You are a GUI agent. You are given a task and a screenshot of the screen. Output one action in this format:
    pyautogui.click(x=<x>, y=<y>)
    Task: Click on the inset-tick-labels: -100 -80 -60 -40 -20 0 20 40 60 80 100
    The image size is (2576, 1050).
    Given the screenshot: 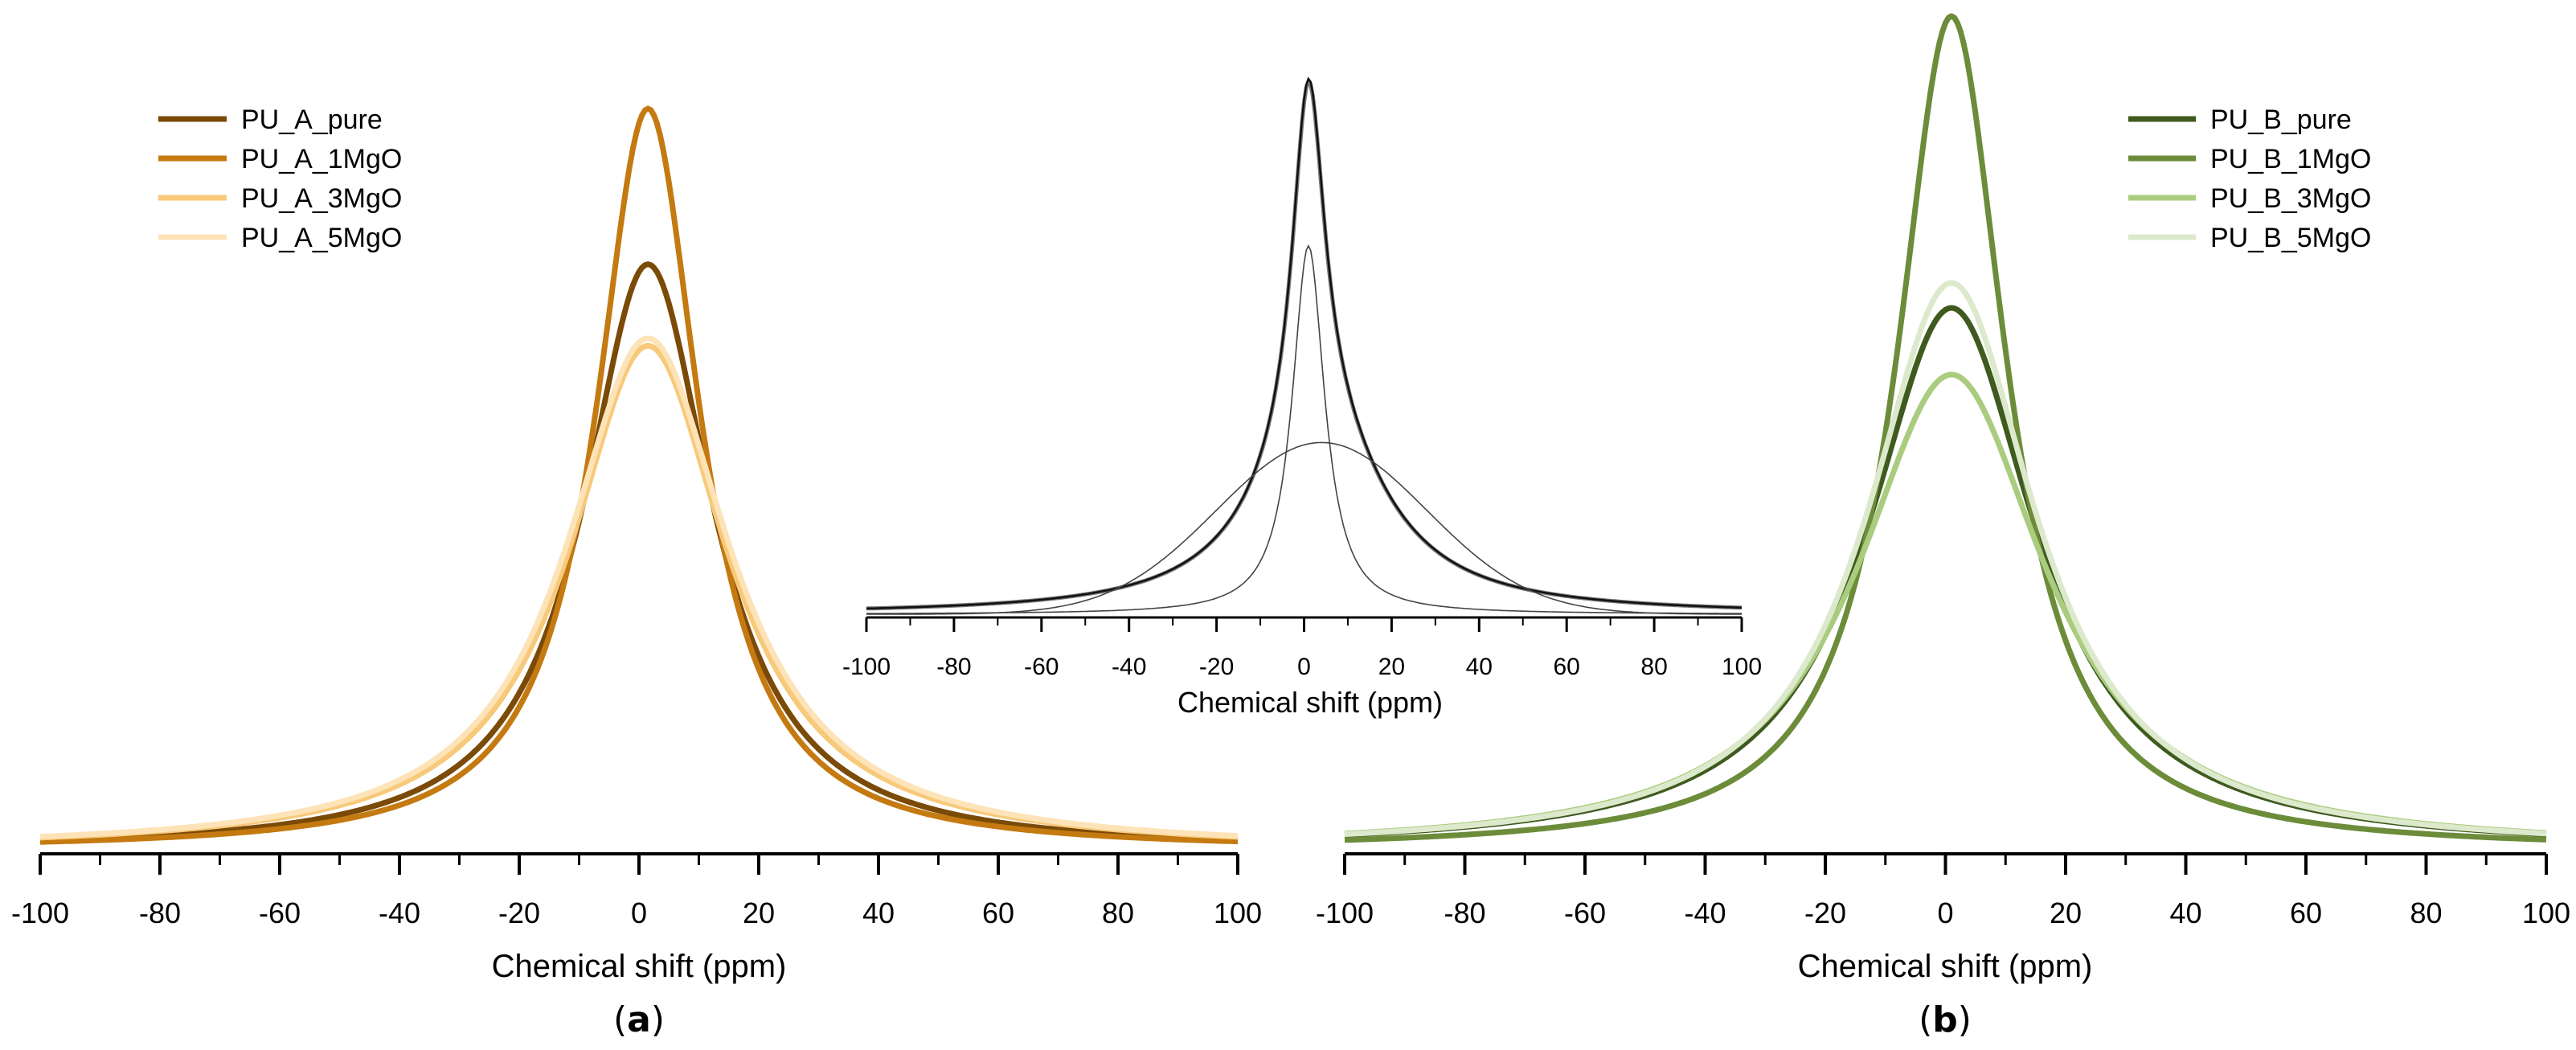 What is the action you would take?
    pyautogui.click(x=1302, y=667)
    